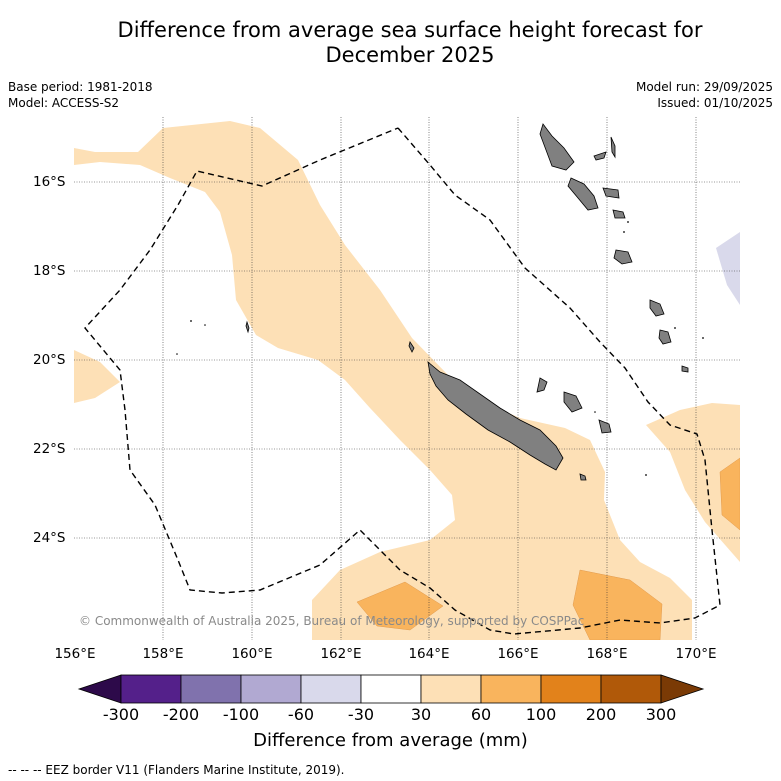  I want to click on colorbar-tick-3: -100, so click(241, 714).